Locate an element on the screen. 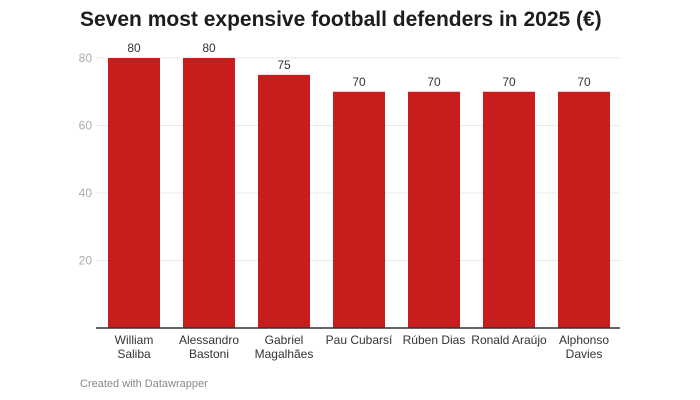 The image size is (700, 400). y-tick-label: 80 is located at coordinates (86, 58).